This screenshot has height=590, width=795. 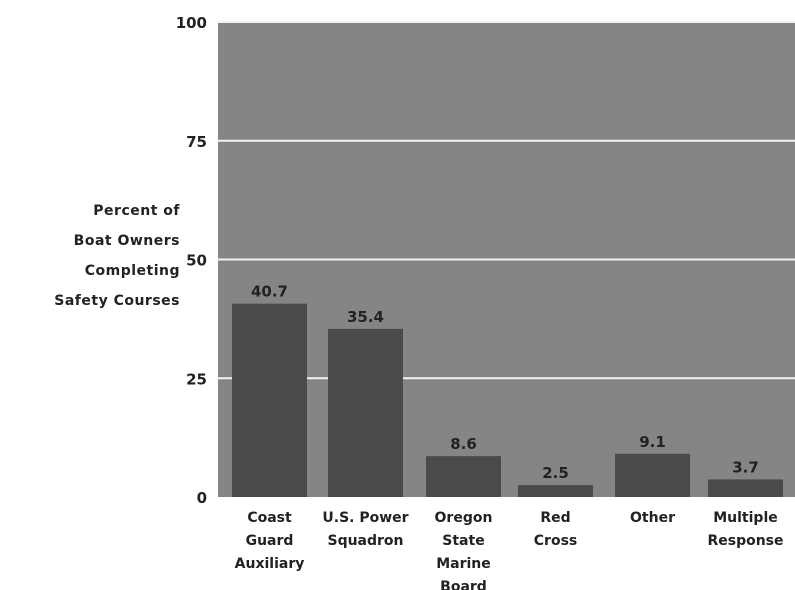 I want to click on x-tick-label: Auxiliary, so click(x=270, y=564).